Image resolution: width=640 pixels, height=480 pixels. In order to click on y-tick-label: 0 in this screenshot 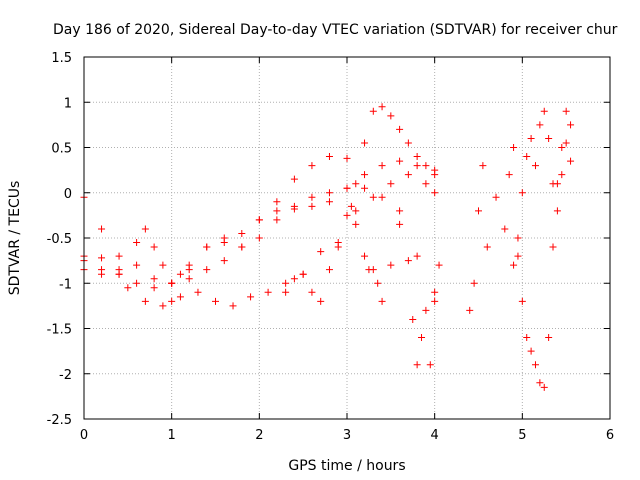, I will do `click(68, 194)`.